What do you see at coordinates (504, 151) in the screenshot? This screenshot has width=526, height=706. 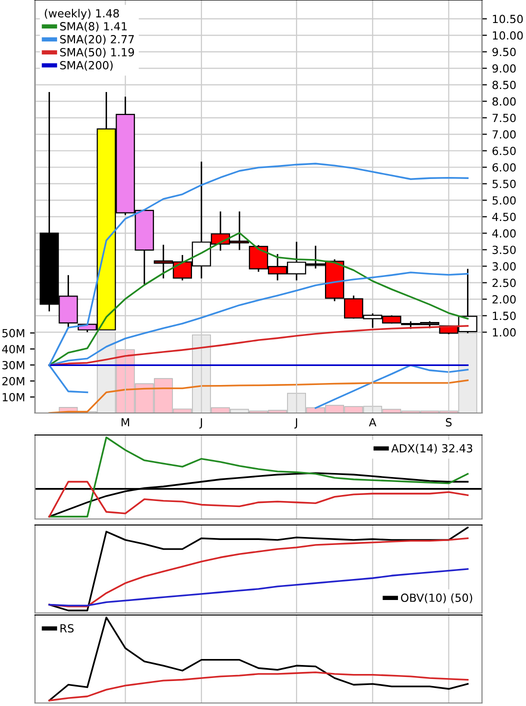 I see `y-tick-label: 6.50` at bounding box center [504, 151].